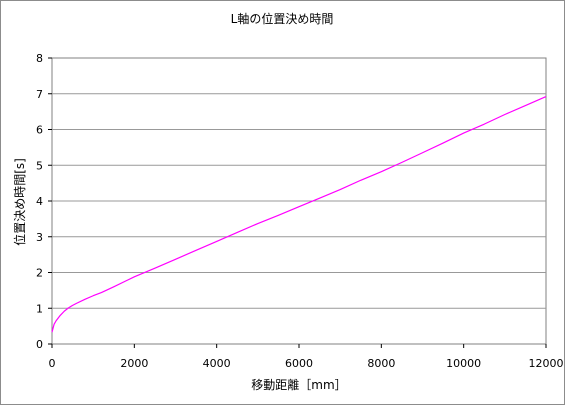  Describe the element at coordinates (299, 363) in the screenshot. I see `x-tick-label-6000: 6000` at that location.